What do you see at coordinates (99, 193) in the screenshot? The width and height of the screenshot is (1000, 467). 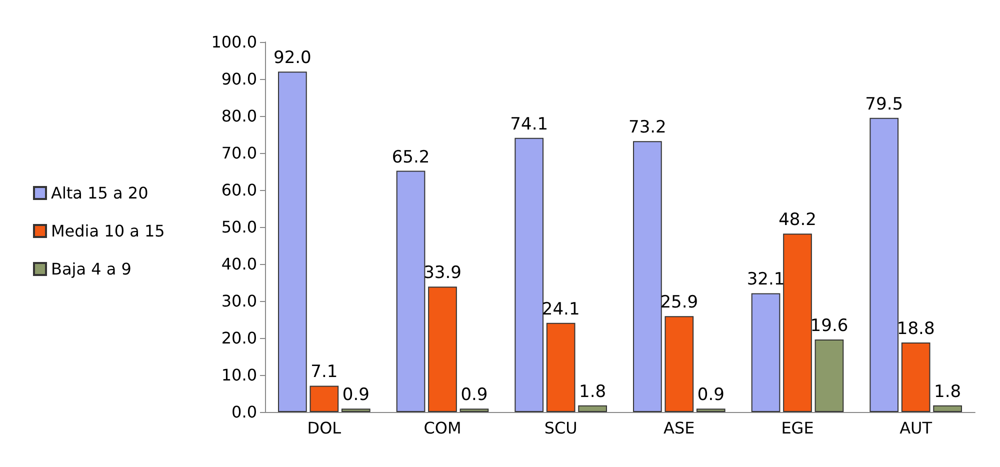 I see `legend-label: Alta 15 a 20` at bounding box center [99, 193].